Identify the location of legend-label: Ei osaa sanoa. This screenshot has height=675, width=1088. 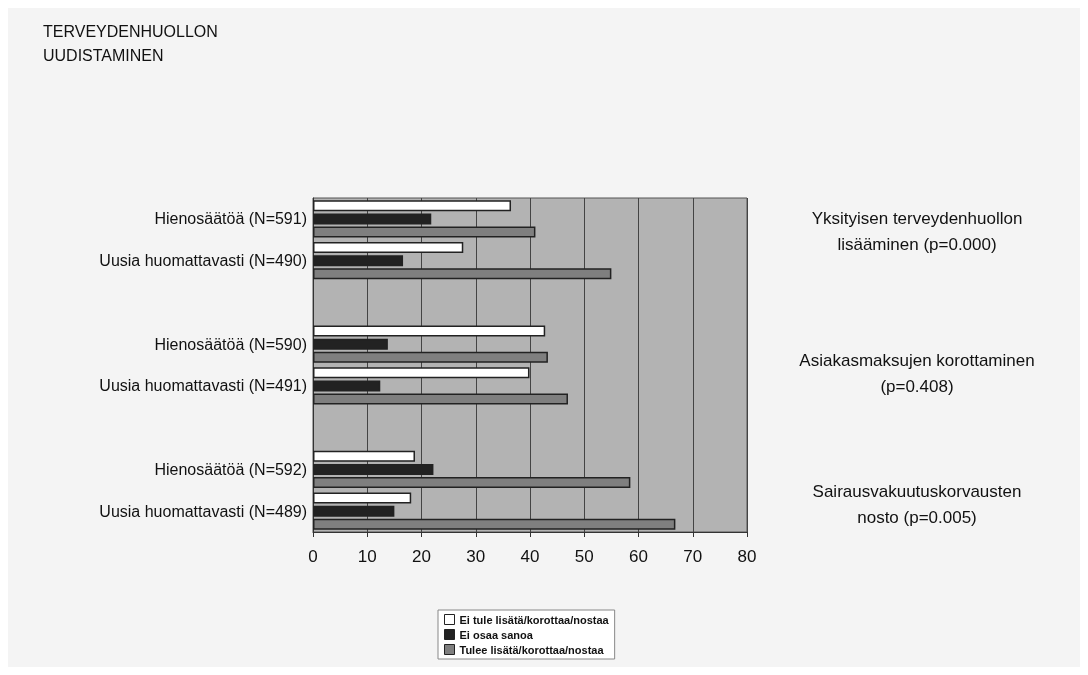
(496, 634).